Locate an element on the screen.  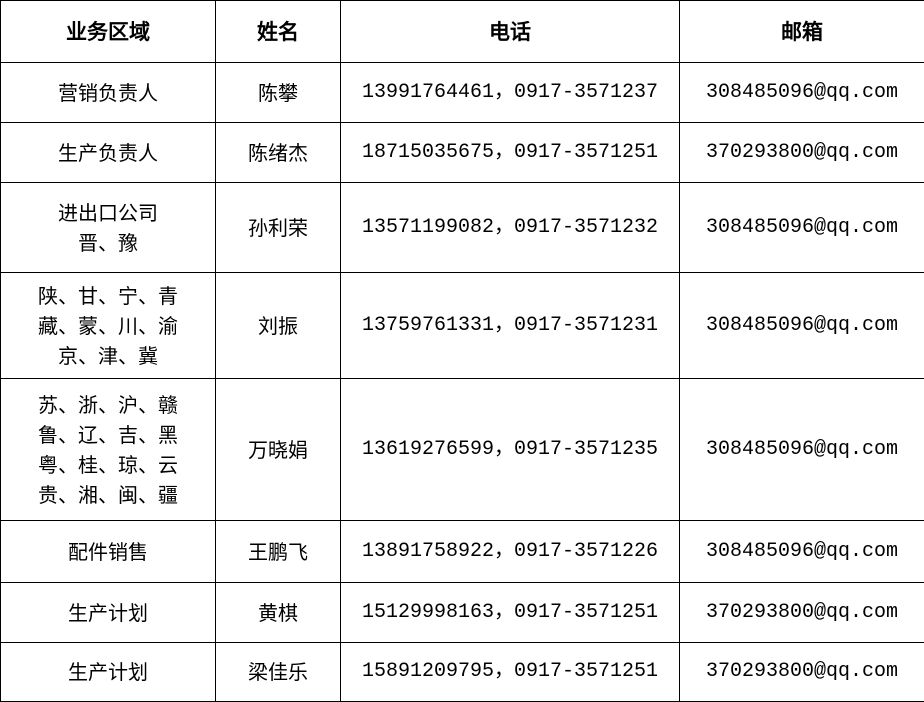
header-row: 业务区域 姓名 电话 邮箱 is located at coordinates (462, 32).